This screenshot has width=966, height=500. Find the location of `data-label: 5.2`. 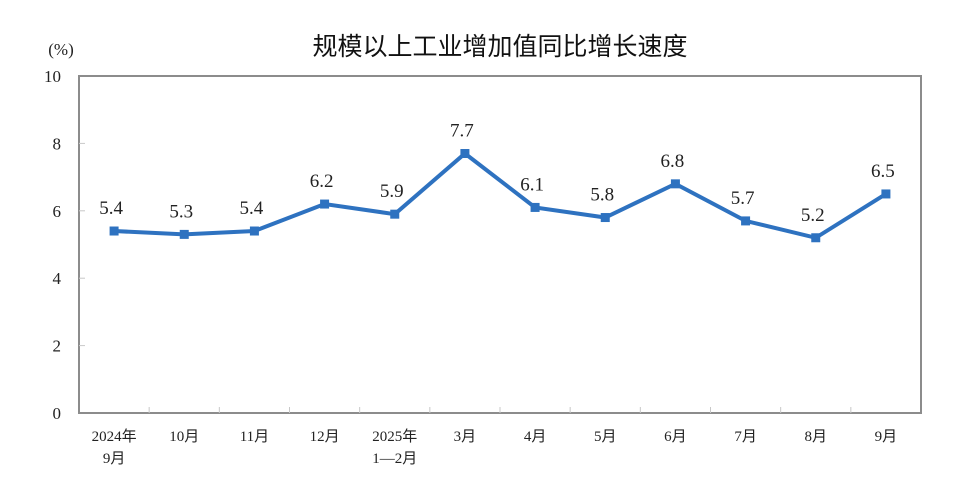

data-label: 5.2 is located at coordinates (813, 215).